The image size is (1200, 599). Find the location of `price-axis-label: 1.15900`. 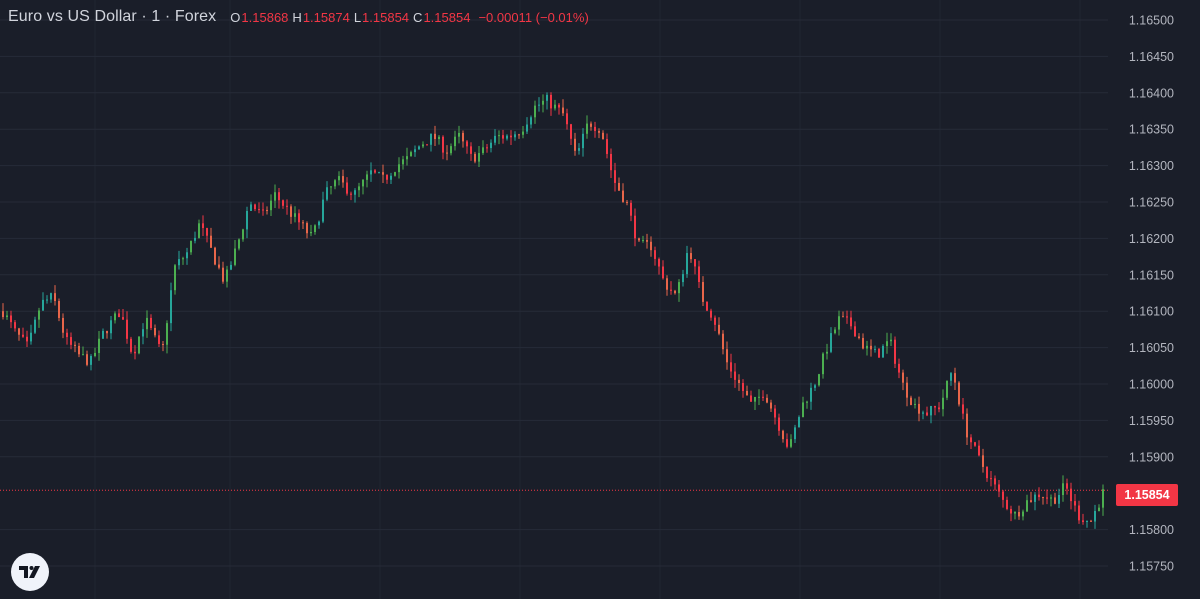

price-axis-label: 1.15900 is located at coordinates (1151, 457).